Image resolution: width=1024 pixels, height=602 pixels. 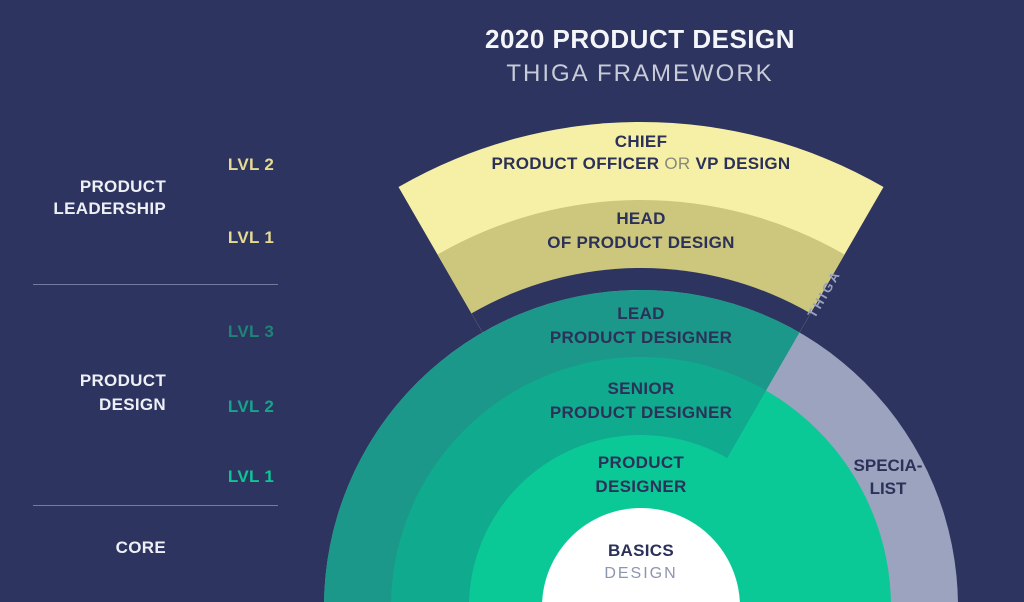 I want to click on basics-label: BASICS DESIGN, so click(x=632, y=562).